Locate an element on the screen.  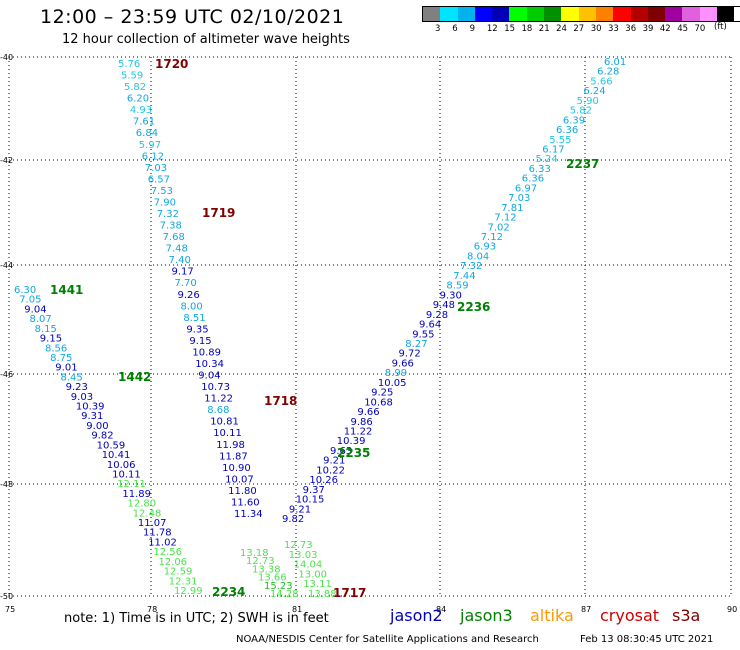
legend-tick-label: 36 is located at coordinates (631, 29).